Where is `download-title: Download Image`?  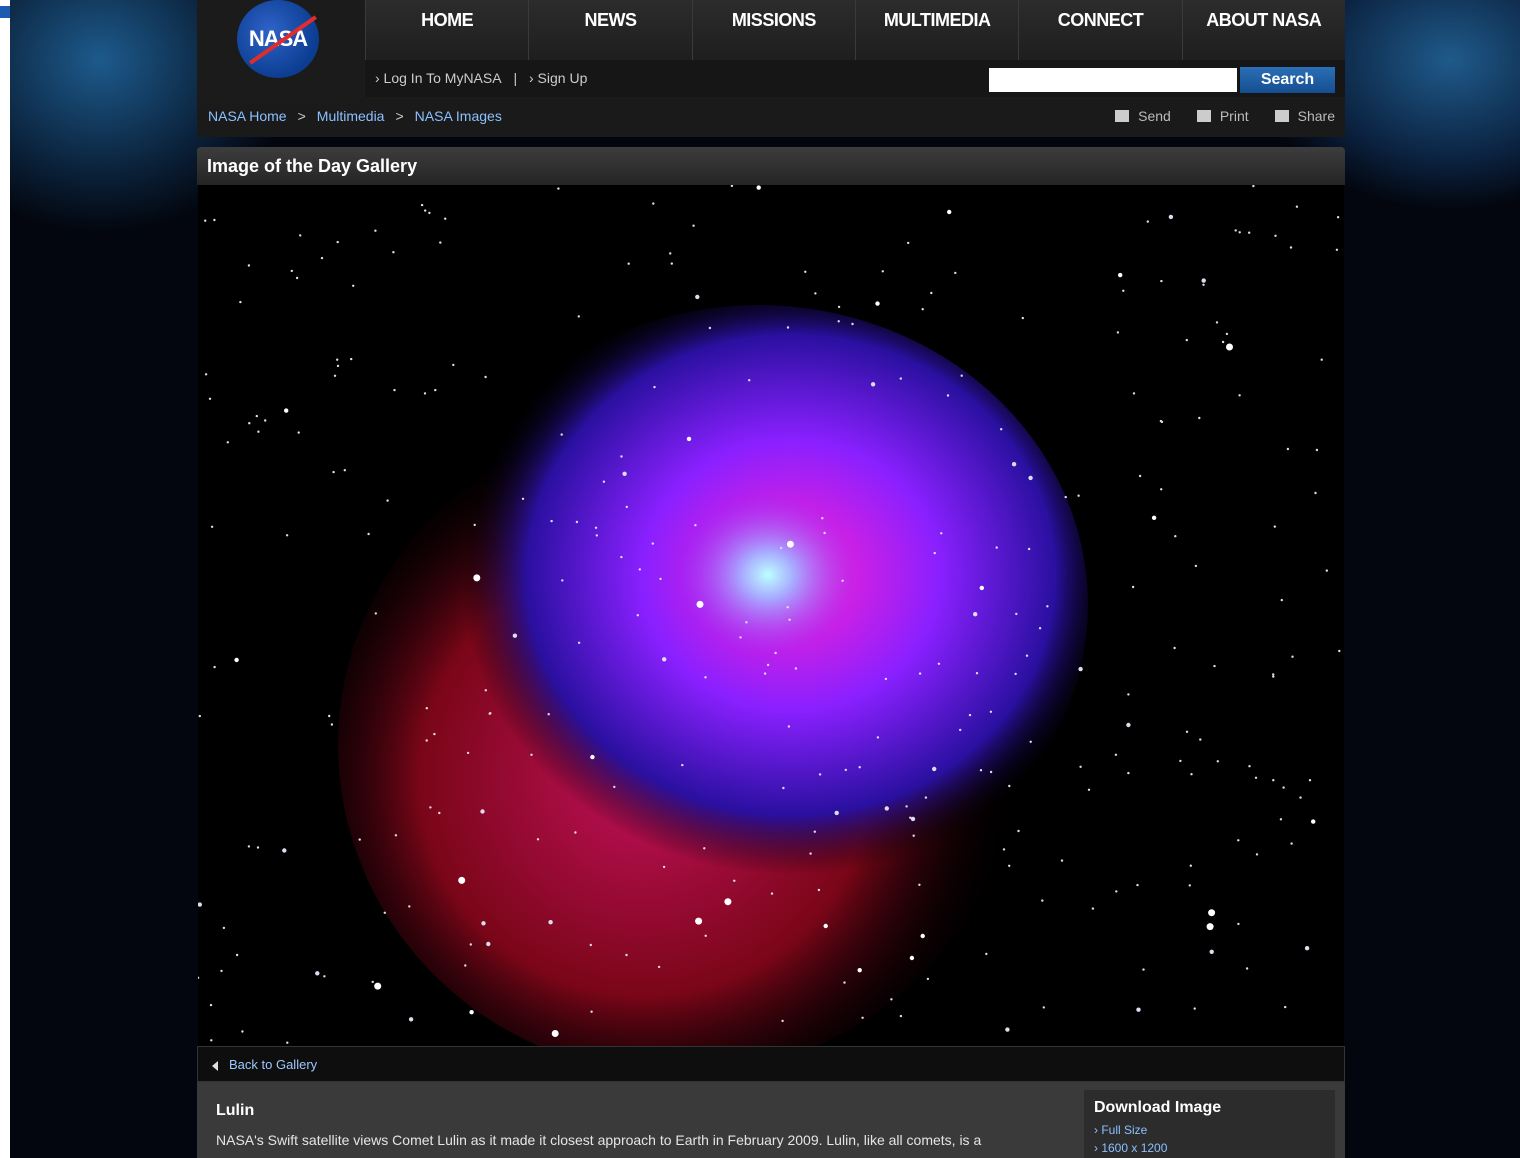 download-title: Download Image is located at coordinates (1158, 1107).